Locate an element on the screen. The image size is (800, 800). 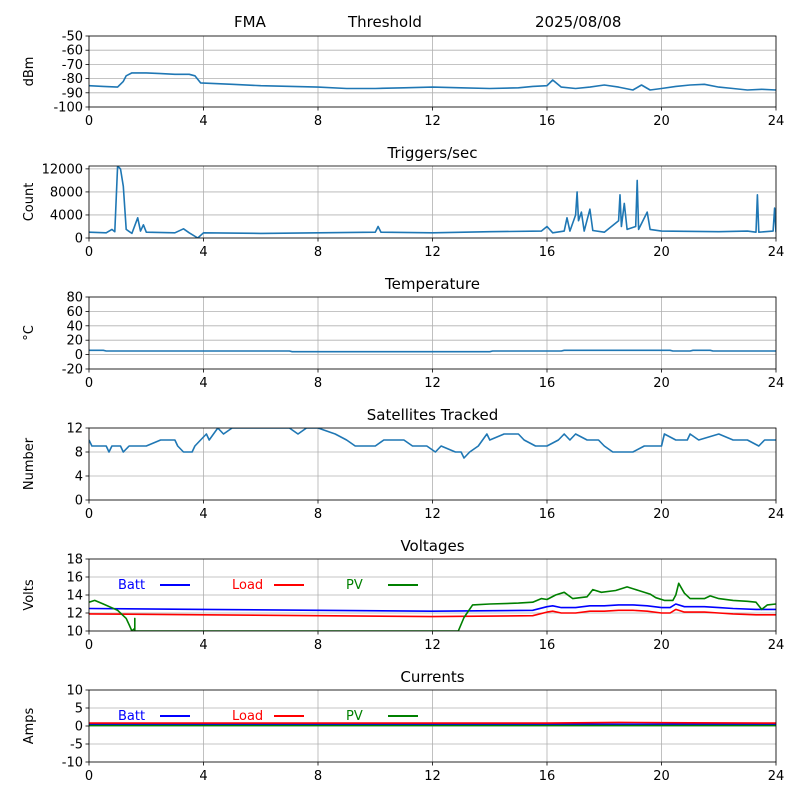
panel-title: Satellites Tracked is located at coordinates (432, 415).